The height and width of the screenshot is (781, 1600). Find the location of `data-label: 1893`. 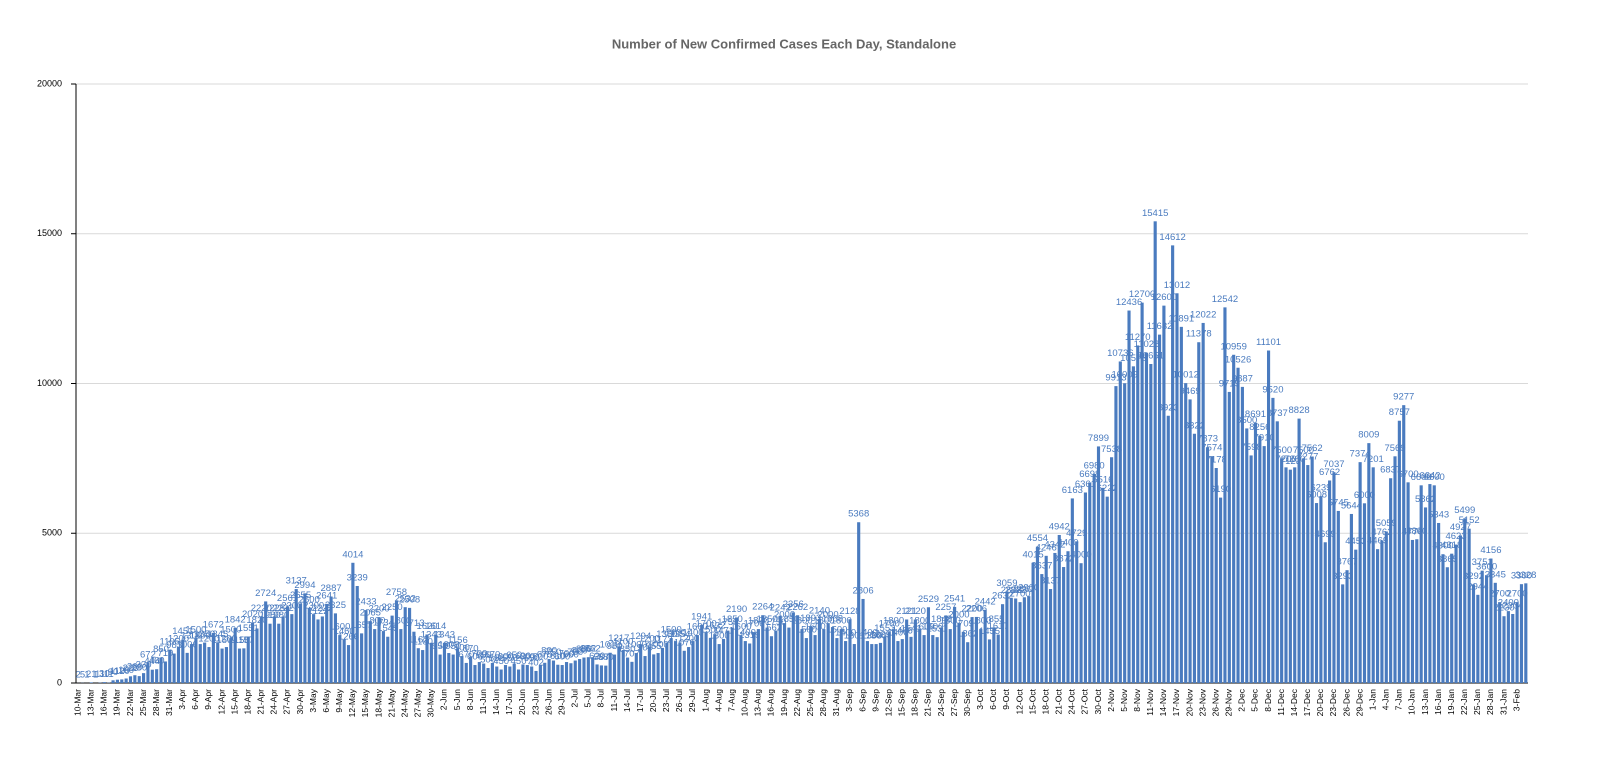

data-label: 1893 is located at coordinates (810, 618).